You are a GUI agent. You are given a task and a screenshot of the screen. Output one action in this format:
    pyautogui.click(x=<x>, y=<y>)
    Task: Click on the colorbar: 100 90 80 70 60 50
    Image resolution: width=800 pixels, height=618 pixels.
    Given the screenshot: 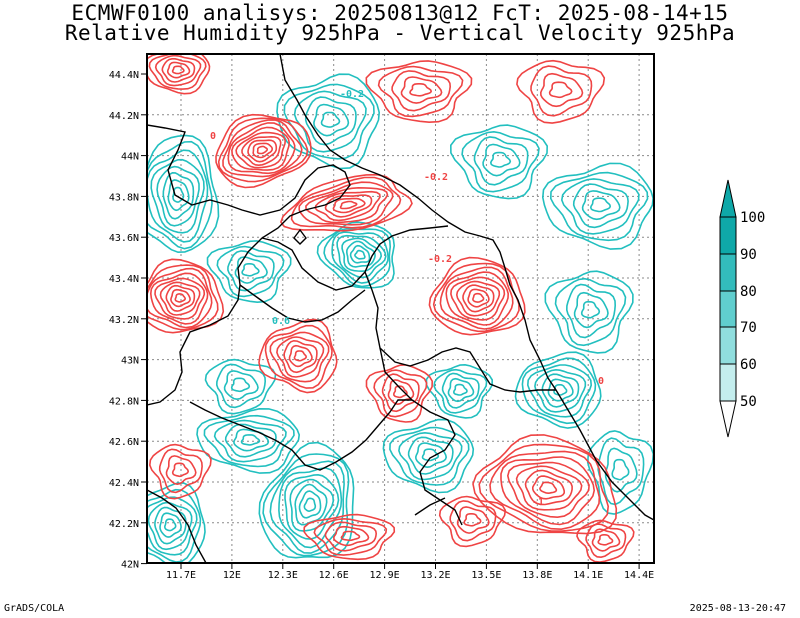 What is the action you would take?
    pyautogui.click(x=742, y=308)
    